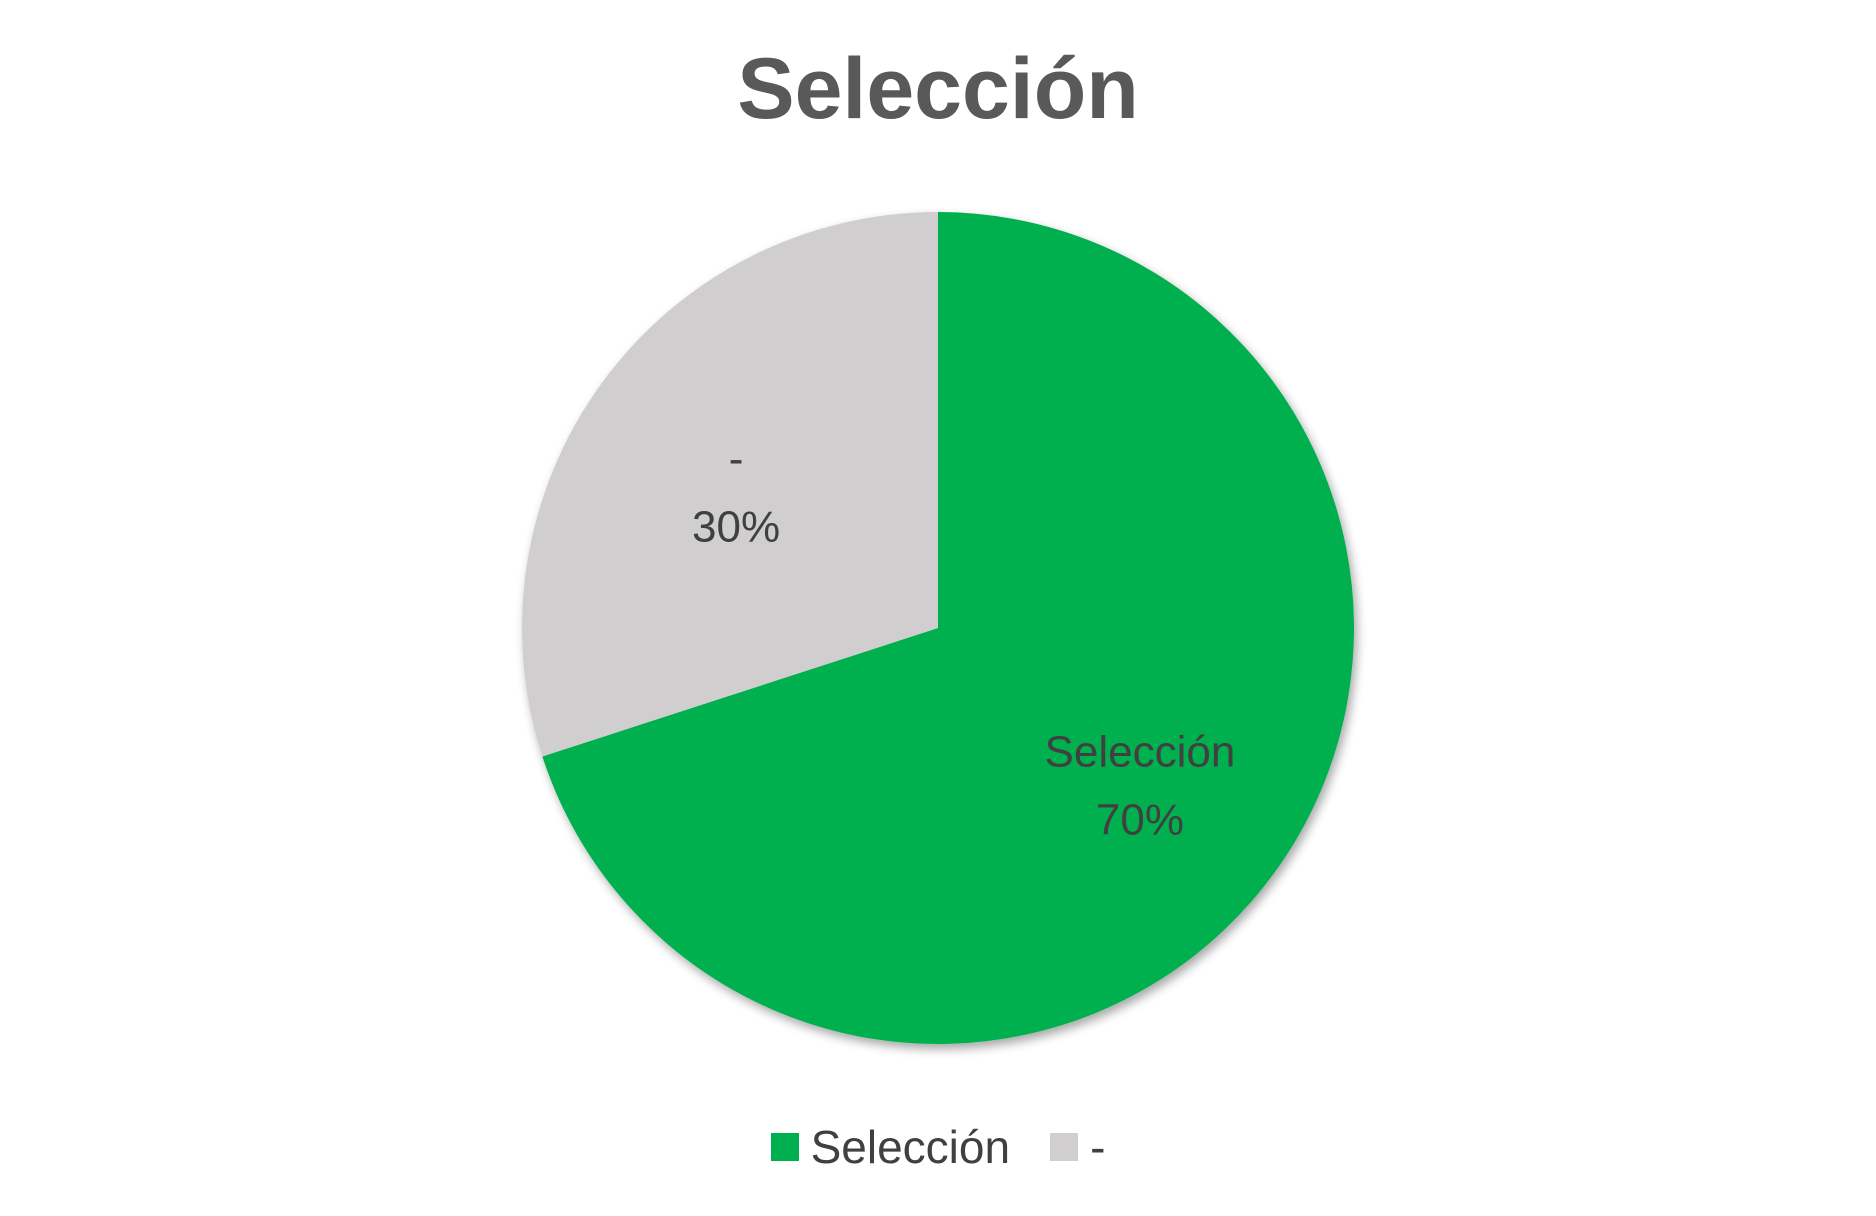  What do you see at coordinates (910, 1147) in the screenshot?
I see `legend-label-seleccion: Selección` at bounding box center [910, 1147].